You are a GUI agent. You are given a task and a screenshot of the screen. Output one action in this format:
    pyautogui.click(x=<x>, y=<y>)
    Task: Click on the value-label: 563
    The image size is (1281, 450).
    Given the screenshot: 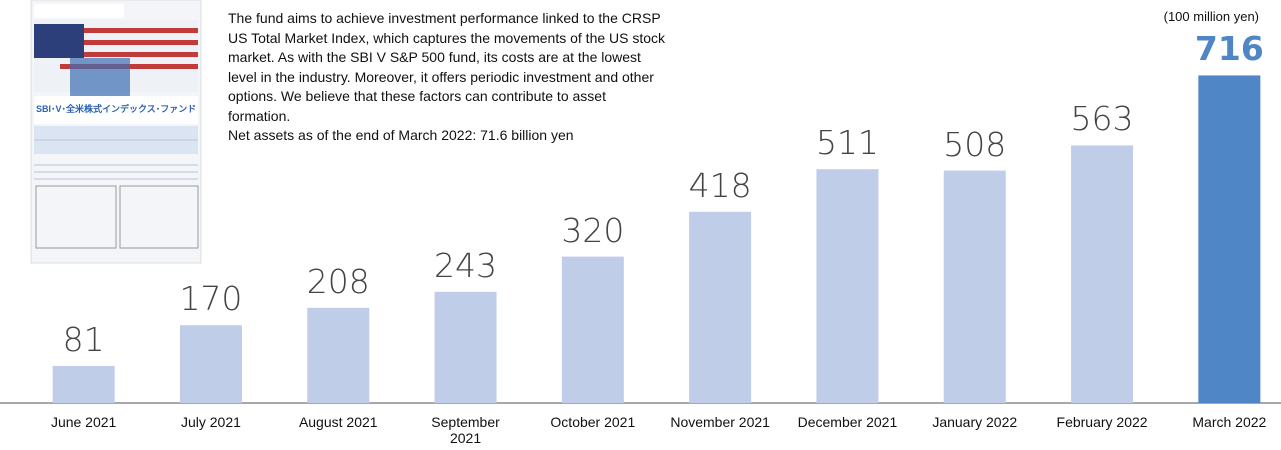 What is the action you would take?
    pyautogui.click(x=1102, y=119)
    